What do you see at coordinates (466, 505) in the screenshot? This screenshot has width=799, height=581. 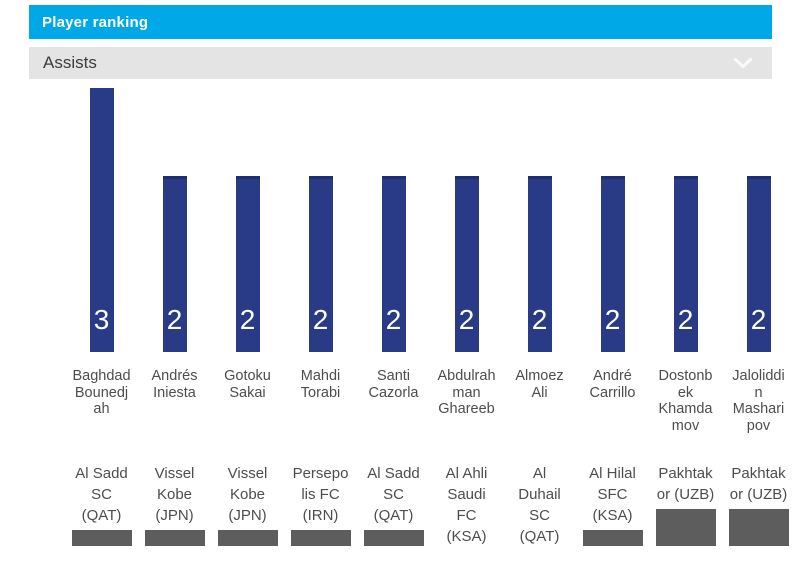 I see `club-name: Al Ahli Saudi FC (KSA)` at bounding box center [466, 505].